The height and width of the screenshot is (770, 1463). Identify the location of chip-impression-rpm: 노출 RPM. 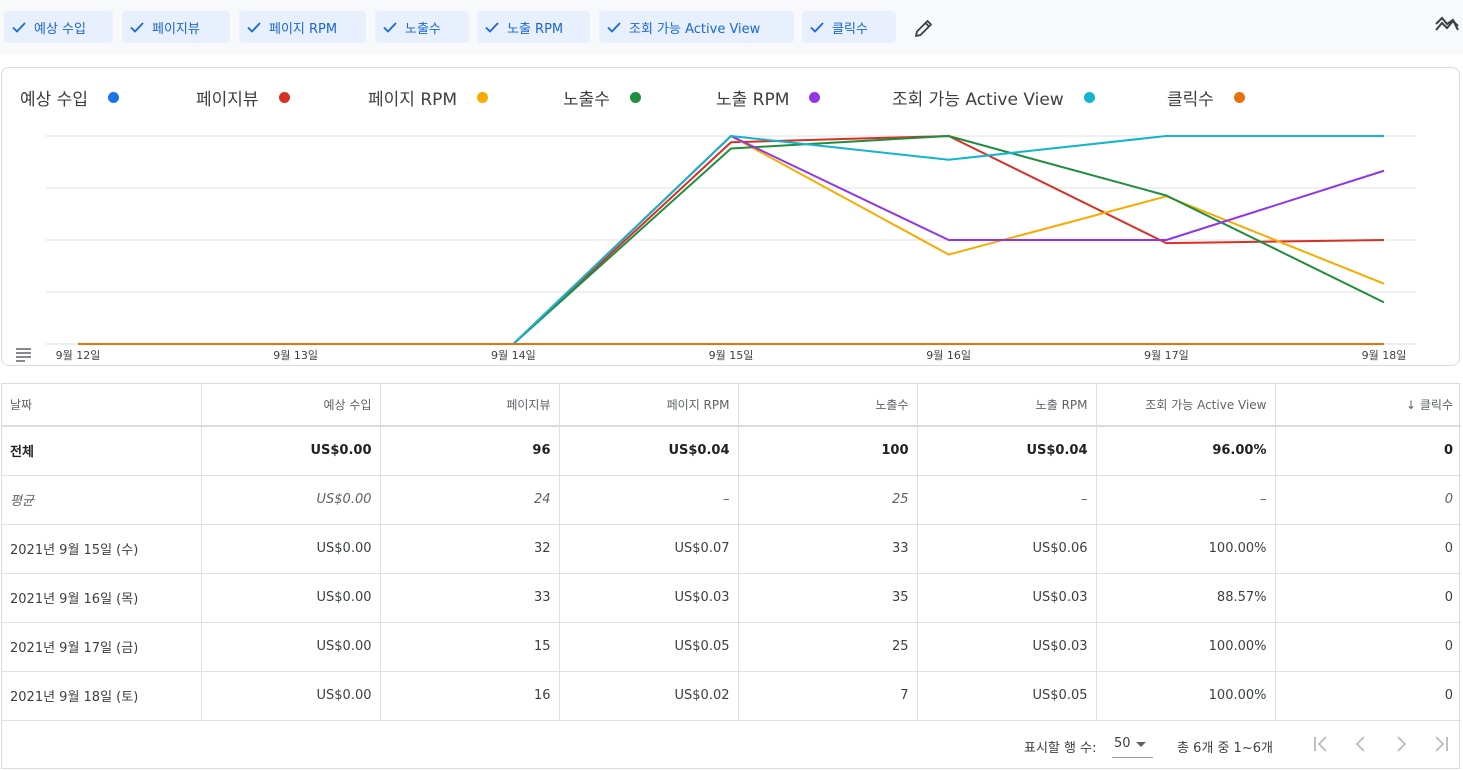
(533, 27).